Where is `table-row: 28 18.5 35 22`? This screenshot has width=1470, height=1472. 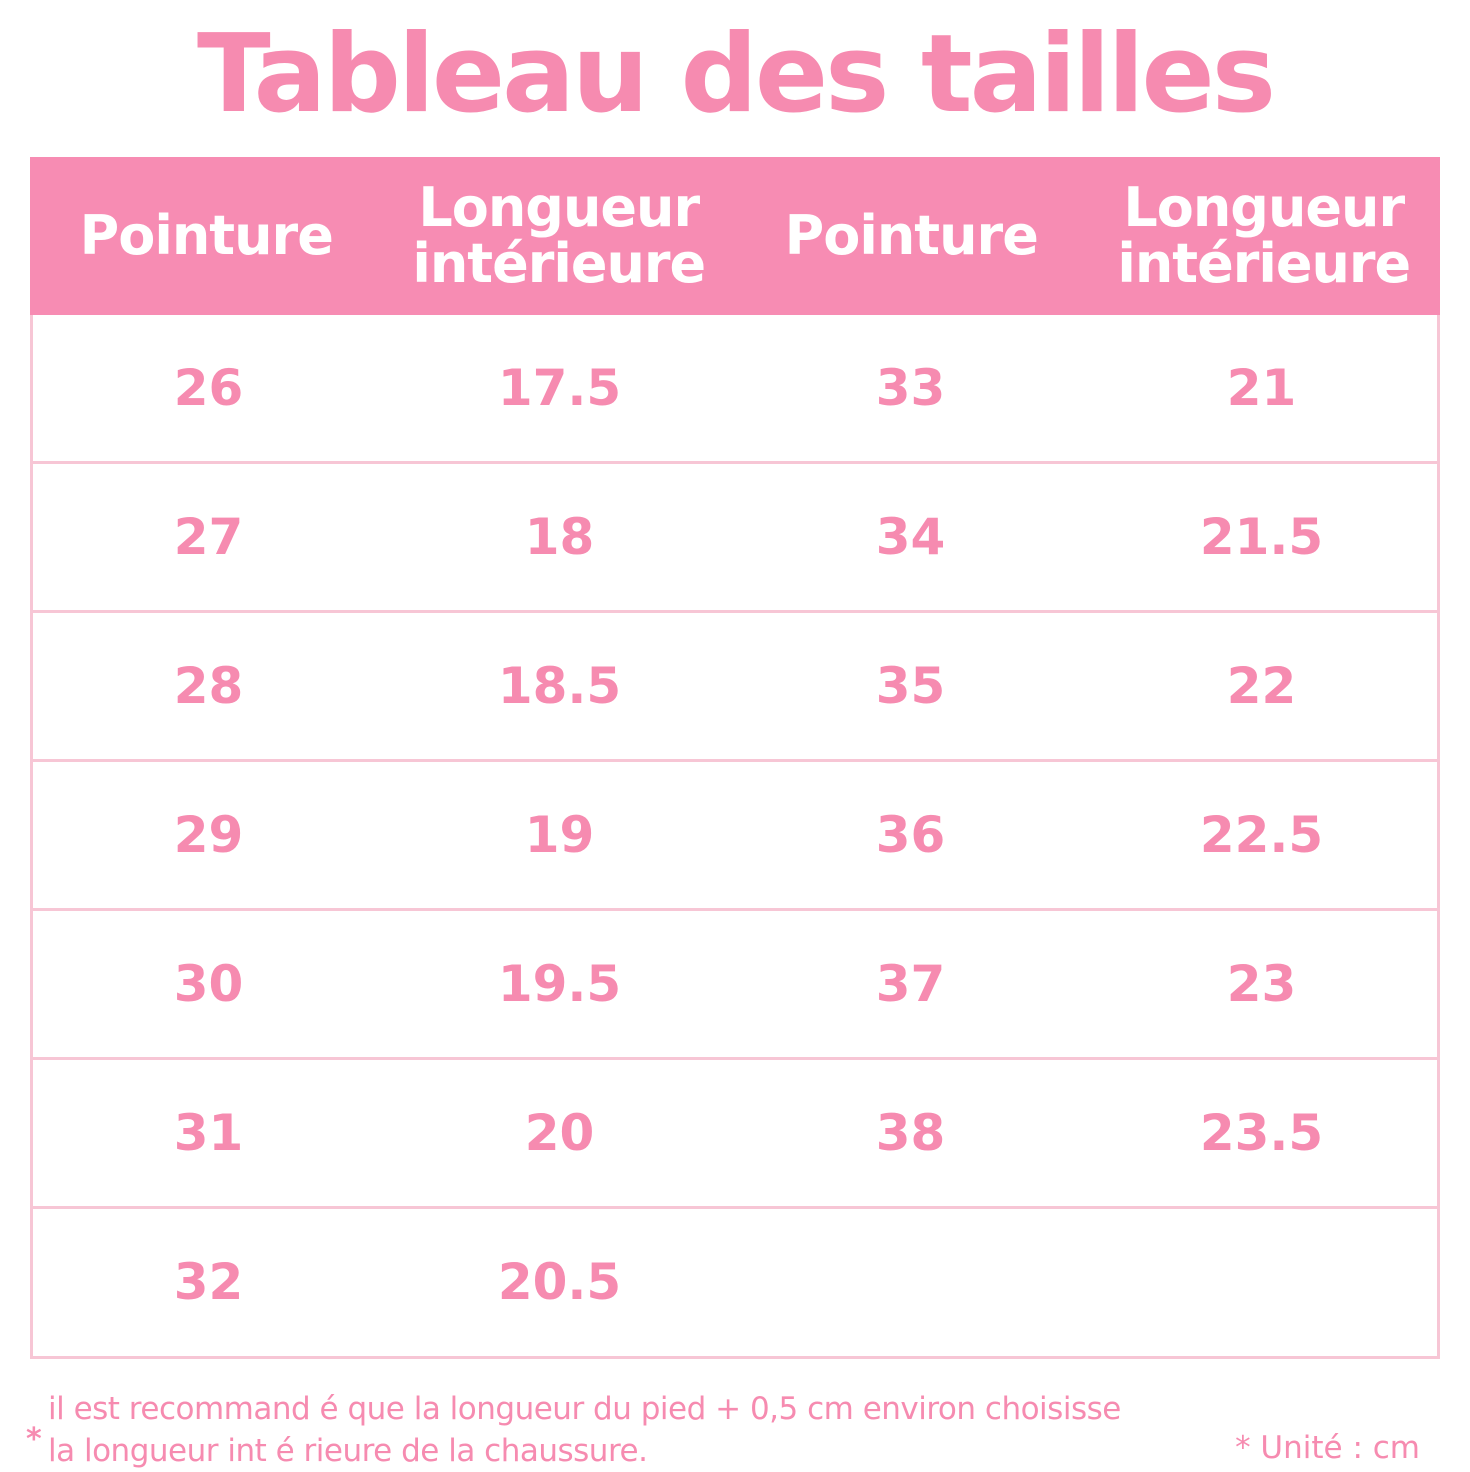 table-row: 28 18.5 35 22 is located at coordinates (735, 687).